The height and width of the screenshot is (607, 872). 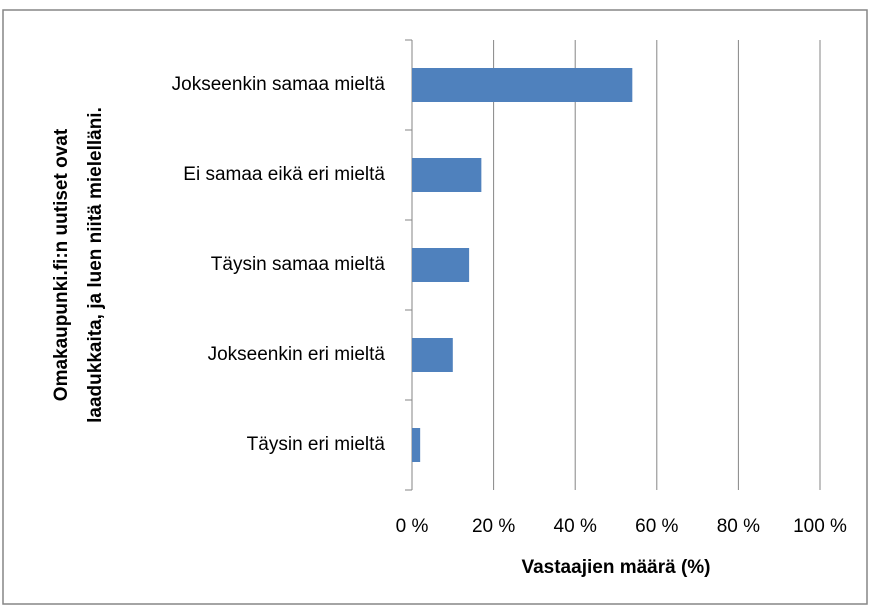 I want to click on x-tick-label: 40 %, so click(x=575, y=526).